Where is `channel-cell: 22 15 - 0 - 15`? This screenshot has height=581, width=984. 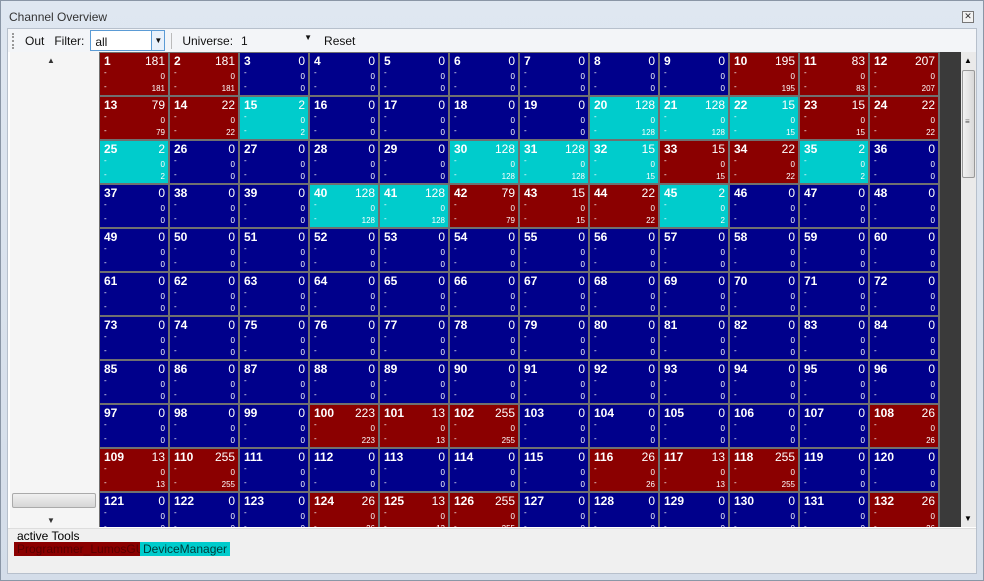 channel-cell: 22 15 - 0 - 15 is located at coordinates (764, 118).